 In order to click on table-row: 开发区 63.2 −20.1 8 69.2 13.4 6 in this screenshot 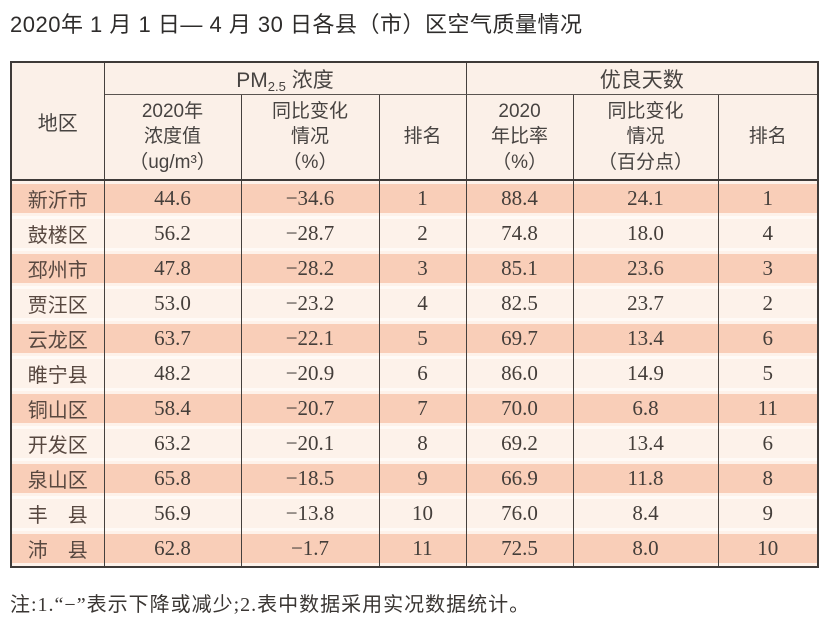, I will do `click(414, 443)`.